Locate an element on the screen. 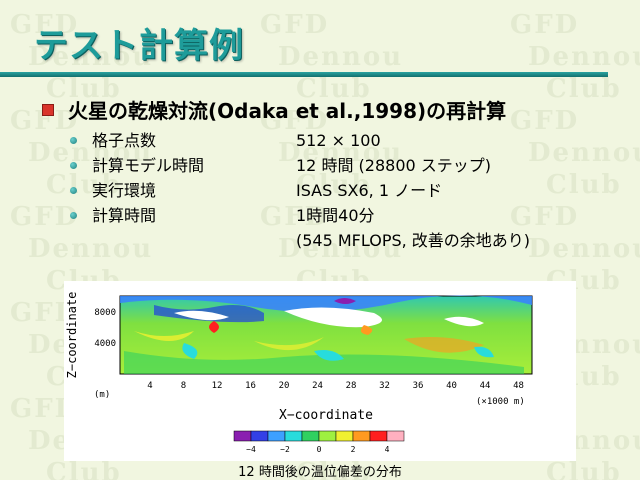  y-tick-label: 8000 is located at coordinates (105, 313).